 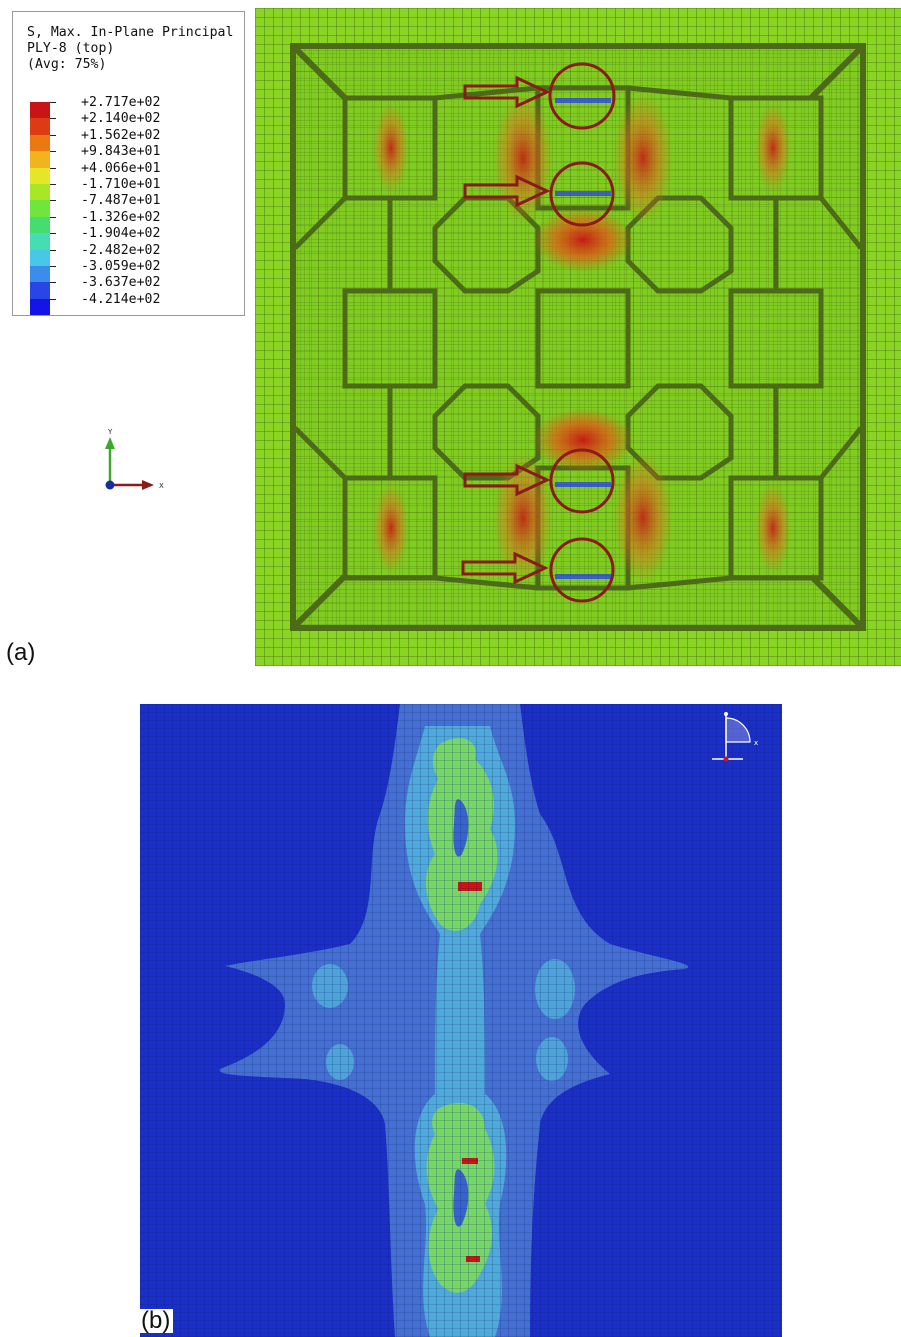 What do you see at coordinates (156, 1321) in the screenshot?
I see `panel-b-label: (b)` at bounding box center [156, 1321].